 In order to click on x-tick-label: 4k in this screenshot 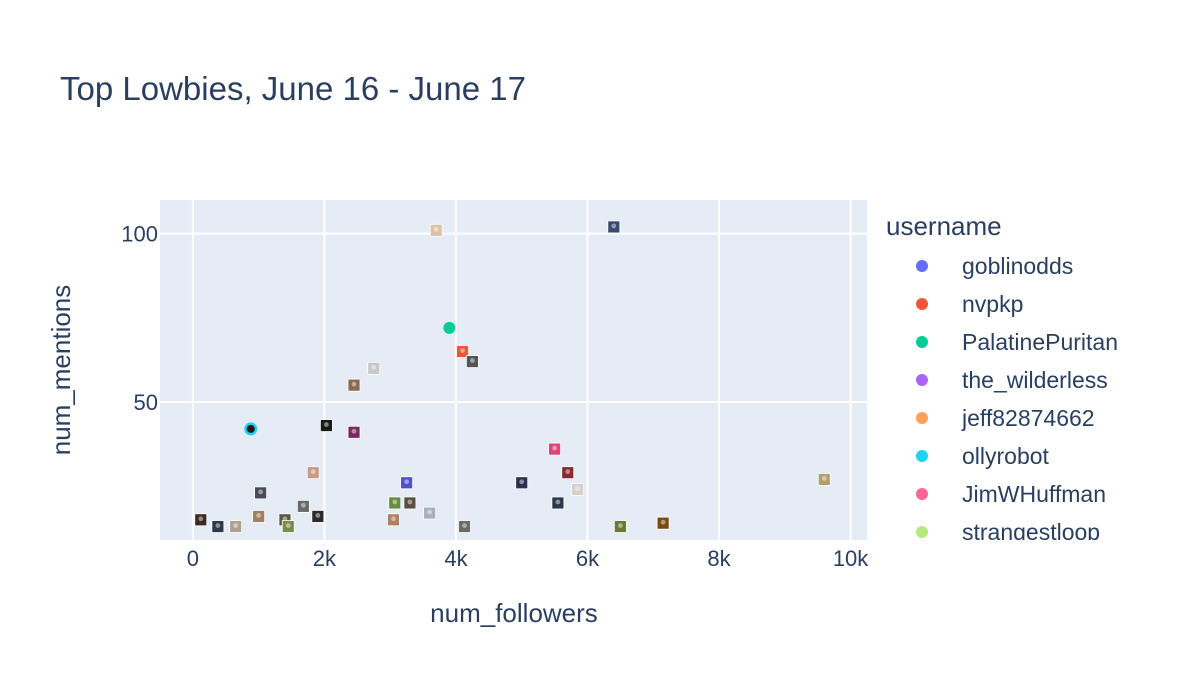, I will do `click(456, 558)`.